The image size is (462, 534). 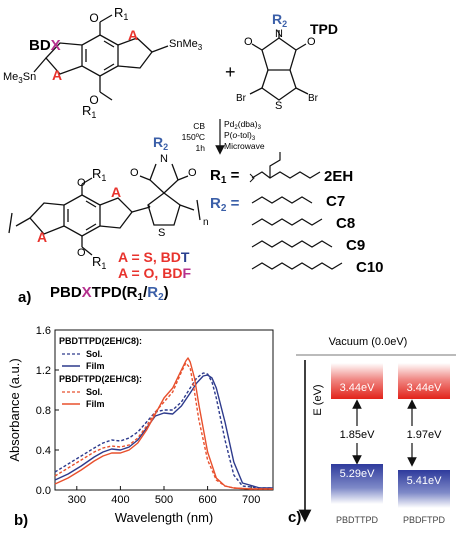 I want to click on tpd-left-o: O, so click(x=248, y=42).